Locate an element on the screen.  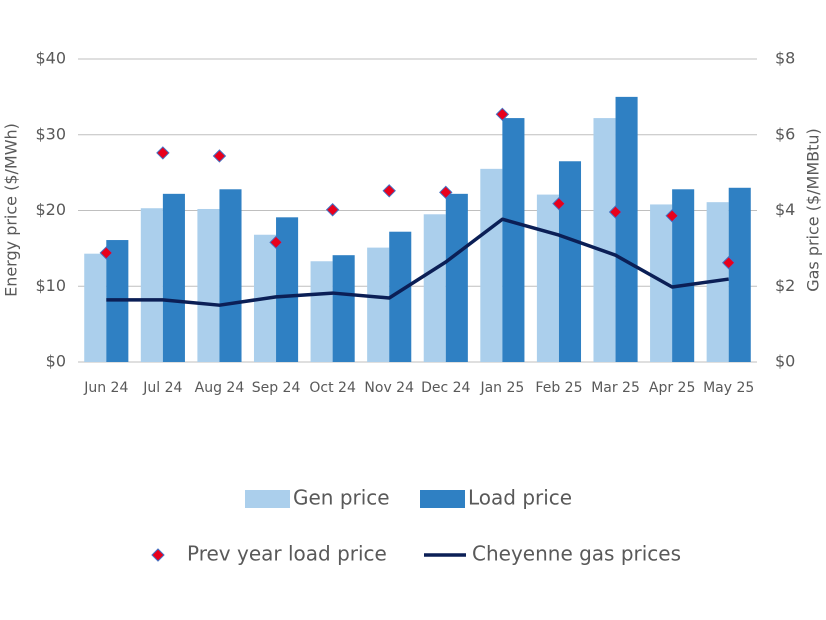
x-tick-label: Apr 25 is located at coordinates (672, 388).